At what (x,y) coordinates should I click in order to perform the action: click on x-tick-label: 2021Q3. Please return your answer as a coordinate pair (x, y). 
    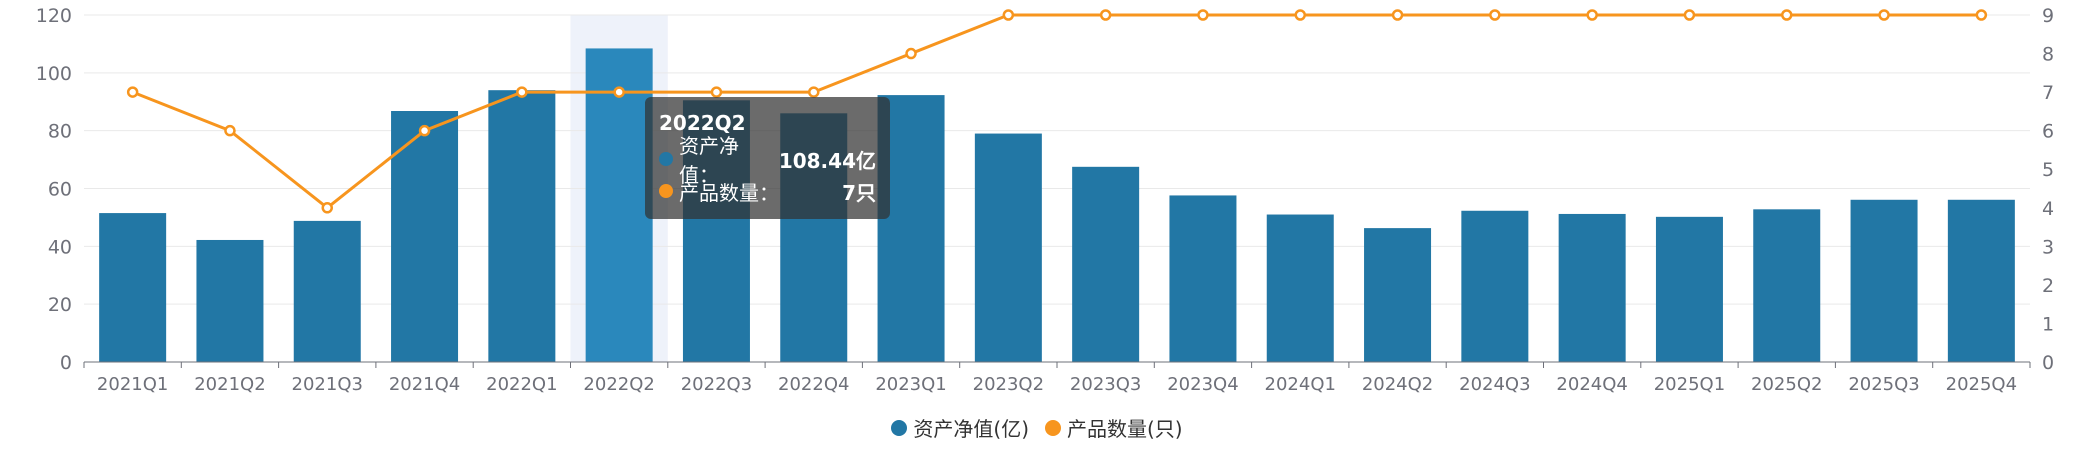
    Looking at the image, I should click on (327, 384).